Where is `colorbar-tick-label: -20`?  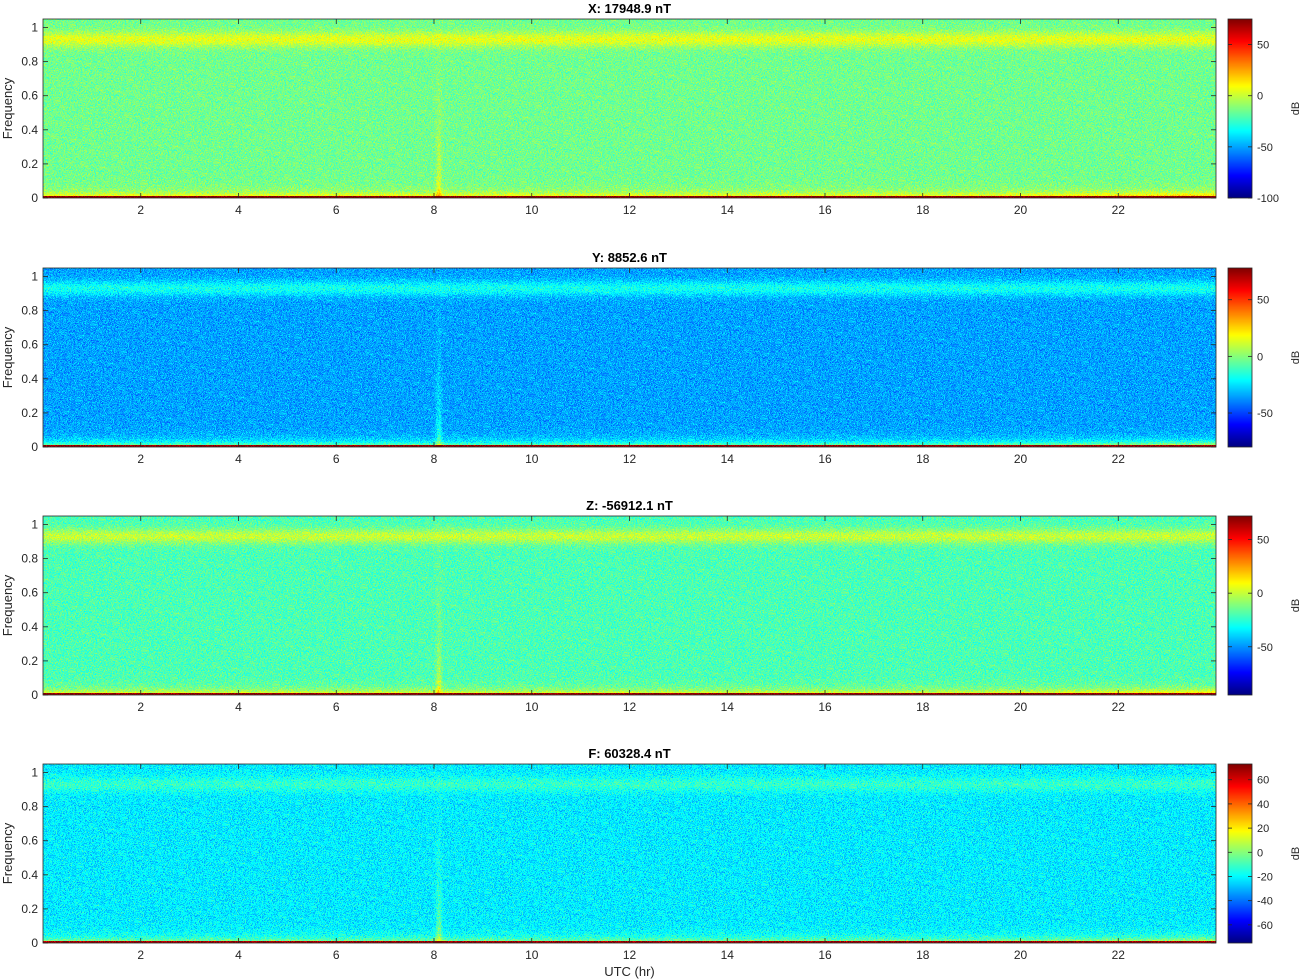 colorbar-tick-label: -20 is located at coordinates (1265, 877).